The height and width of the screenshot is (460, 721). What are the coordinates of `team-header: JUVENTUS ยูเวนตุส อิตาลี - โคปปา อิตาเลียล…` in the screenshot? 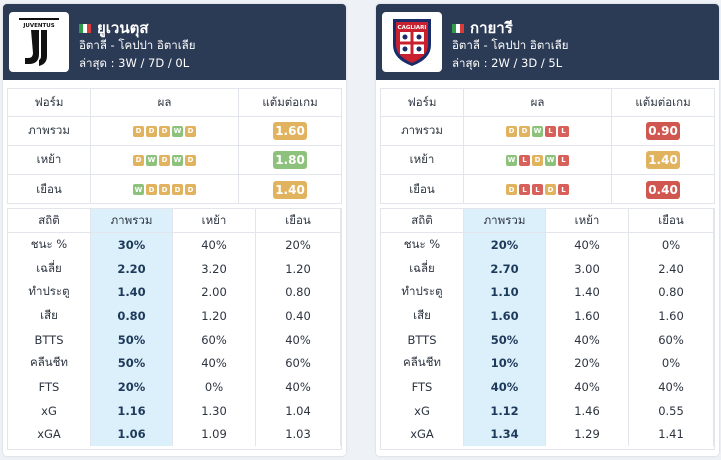 It's located at (174, 42).